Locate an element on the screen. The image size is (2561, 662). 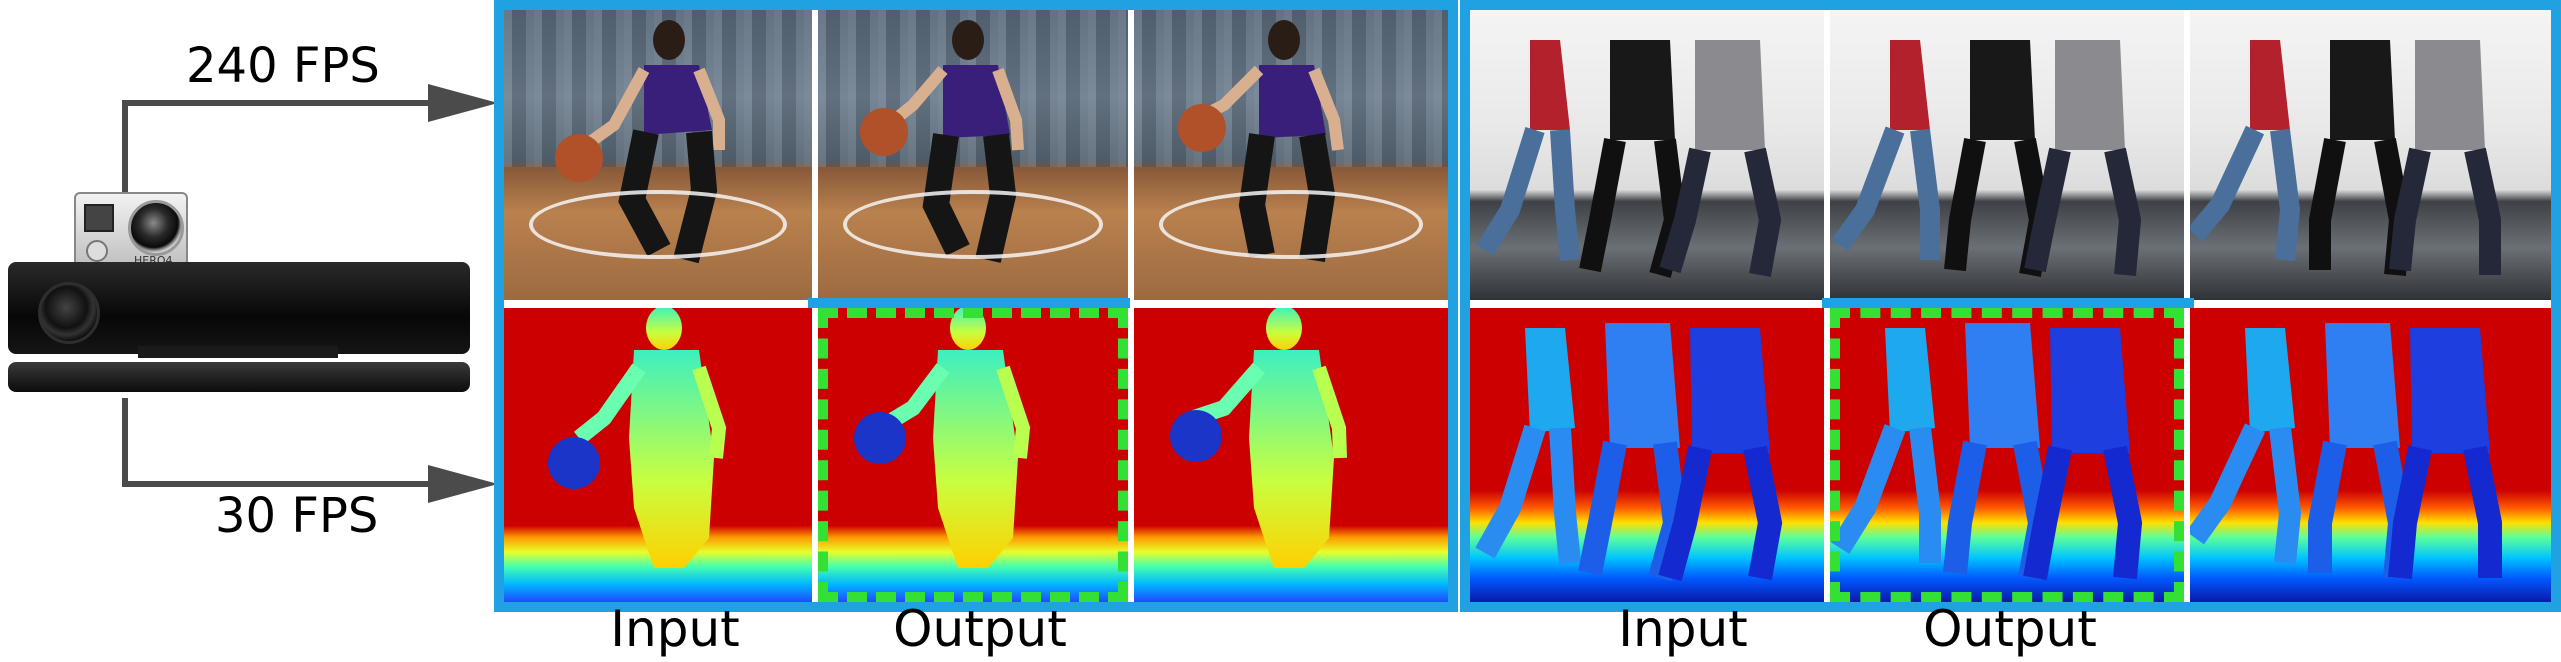
output-highlight-right is located at coordinates (2007, 455).